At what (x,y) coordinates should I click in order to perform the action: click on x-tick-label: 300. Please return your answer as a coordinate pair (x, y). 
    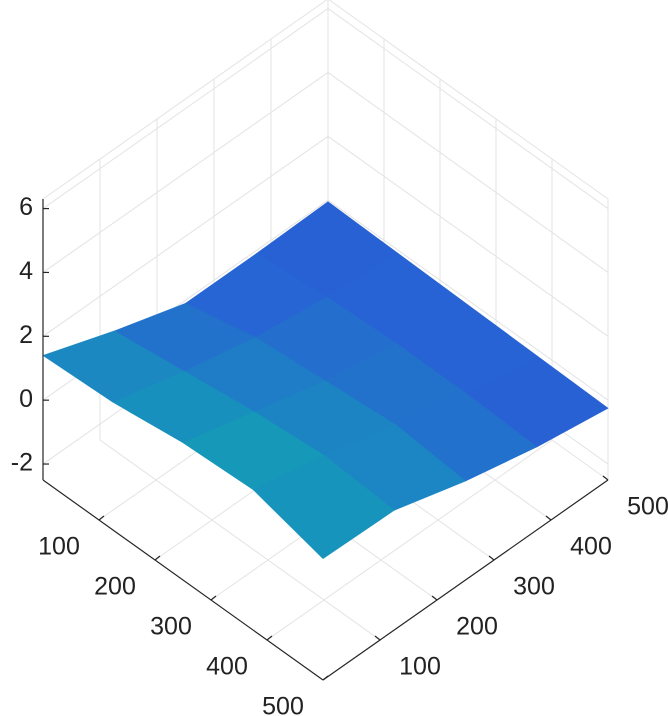
    Looking at the image, I should click on (171, 627).